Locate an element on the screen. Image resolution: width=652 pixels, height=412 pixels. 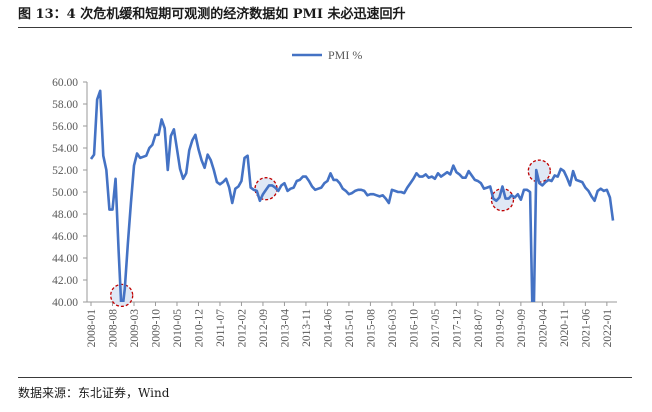
y-tick-label: 58.00 is located at coordinates (65, 105).